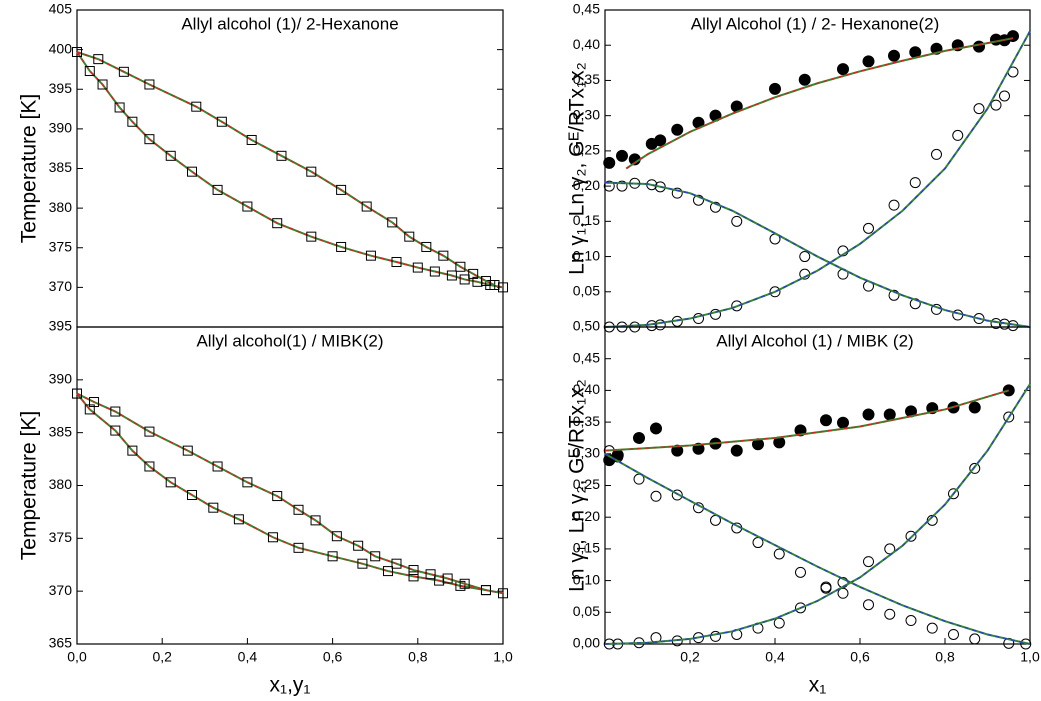 This screenshot has width=1041, height=701. Describe the element at coordinates (586, 9) in the screenshot. I see `y-tick-label: 0,45` at that location.